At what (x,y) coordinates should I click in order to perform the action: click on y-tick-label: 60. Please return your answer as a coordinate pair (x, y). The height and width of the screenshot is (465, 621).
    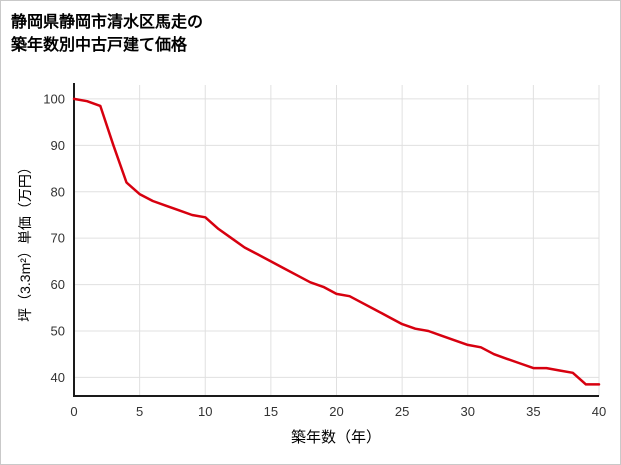
    Looking at the image, I should click on (58, 284).